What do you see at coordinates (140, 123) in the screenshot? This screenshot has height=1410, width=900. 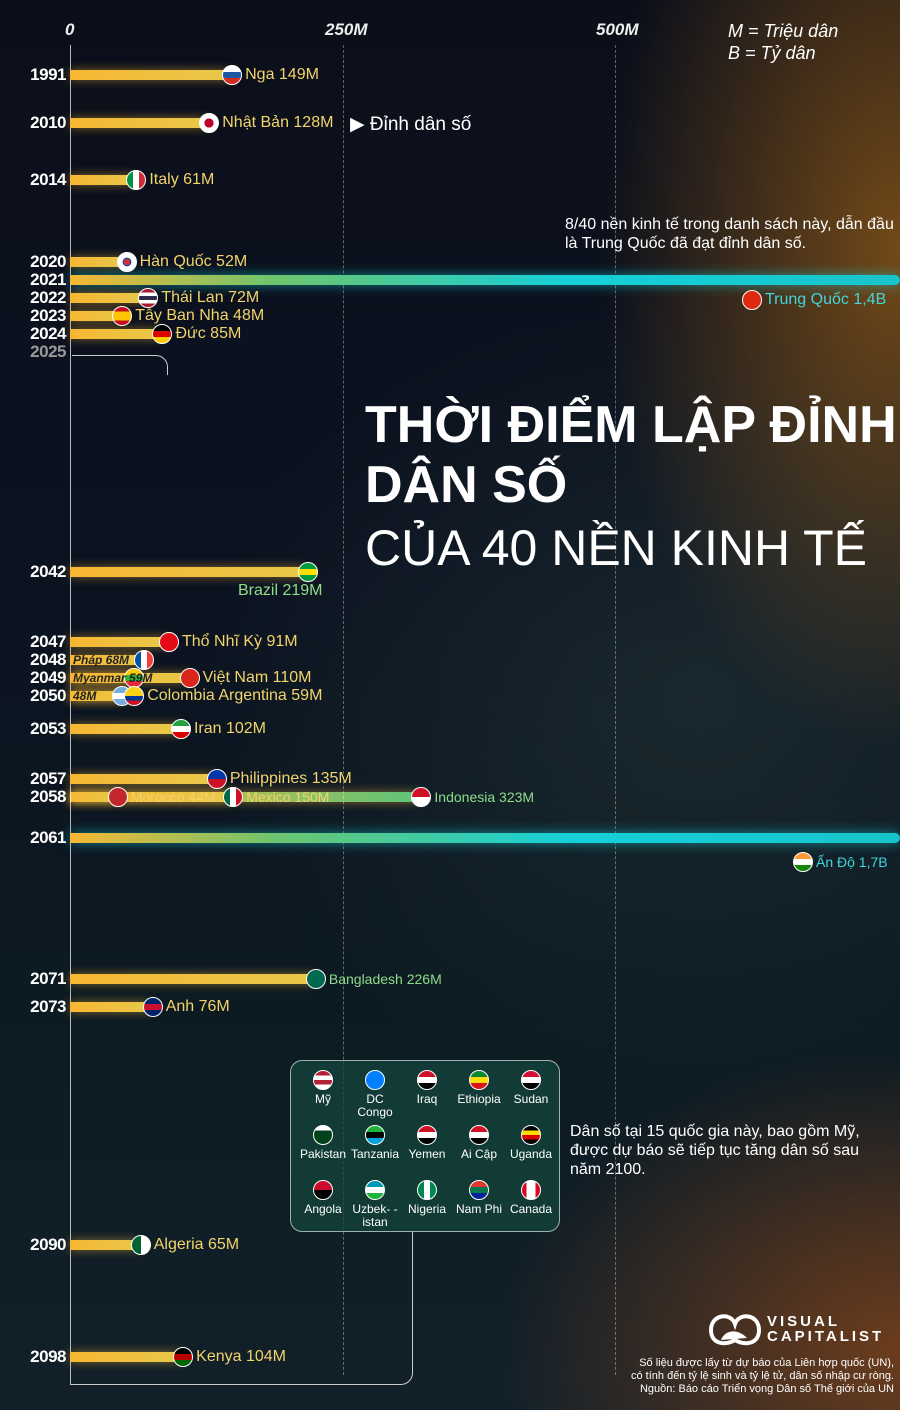 I see `bar-Nhật Bản` at bounding box center [140, 123].